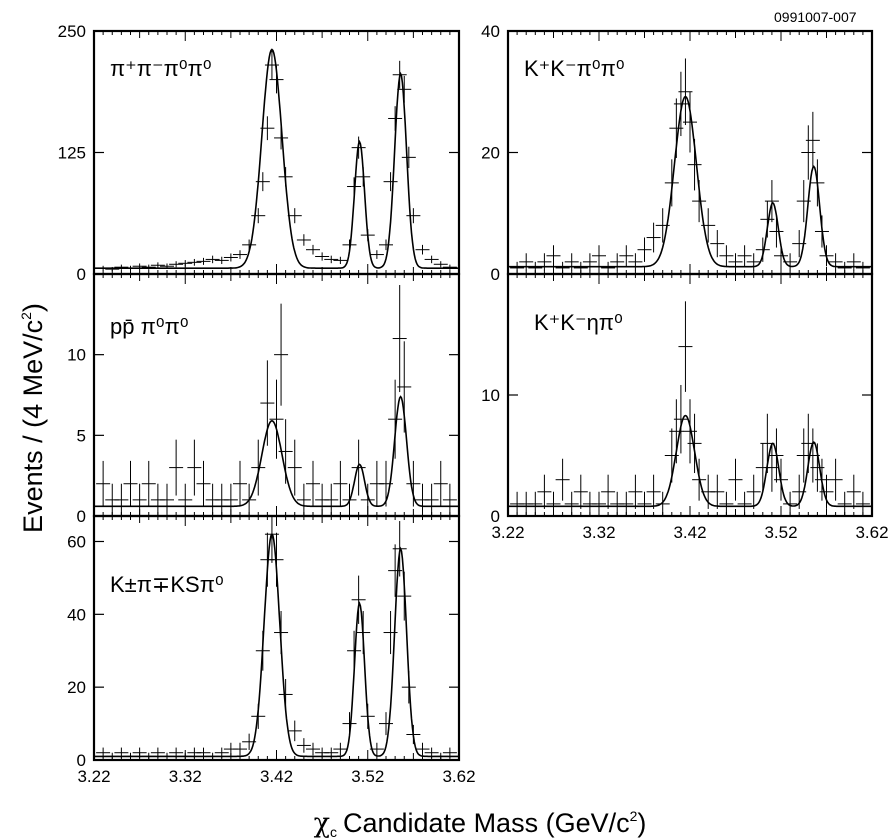 This screenshot has width=894, height=839. I want to click on x-tick-label: 3.52, so click(367, 776).